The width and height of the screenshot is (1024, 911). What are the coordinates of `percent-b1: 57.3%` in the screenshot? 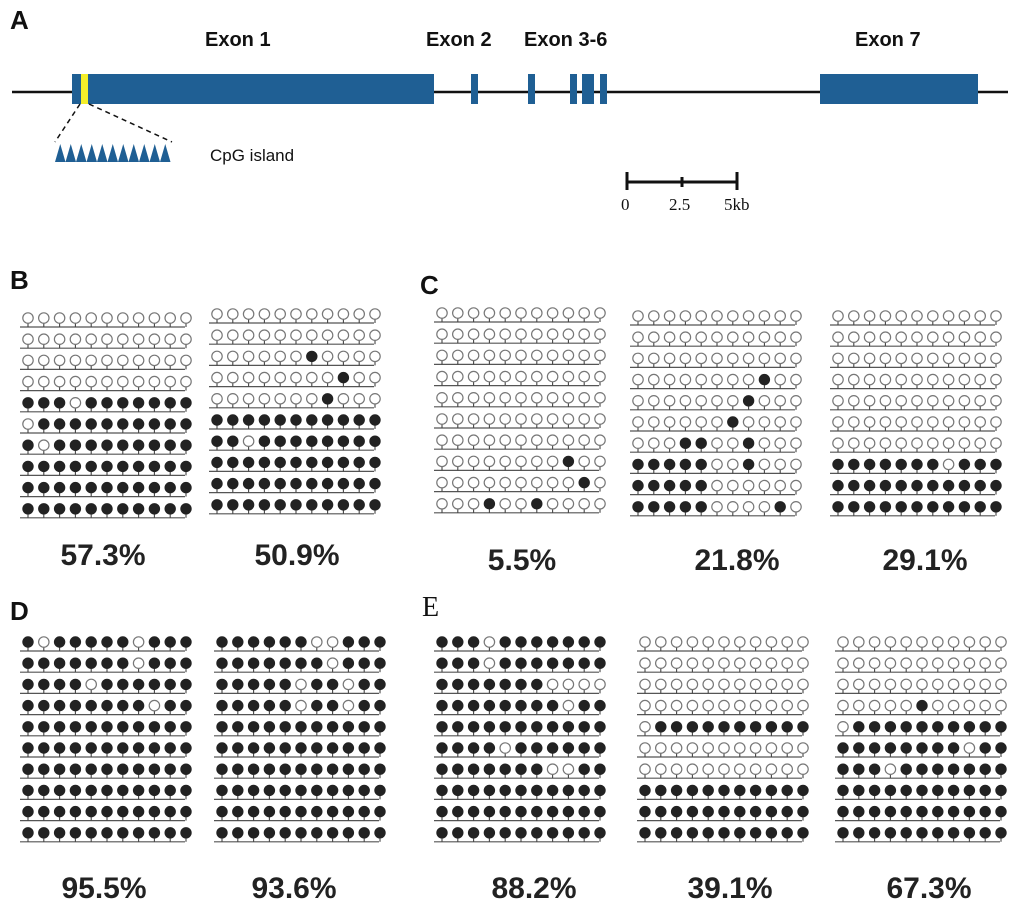 It's located at (102, 555).